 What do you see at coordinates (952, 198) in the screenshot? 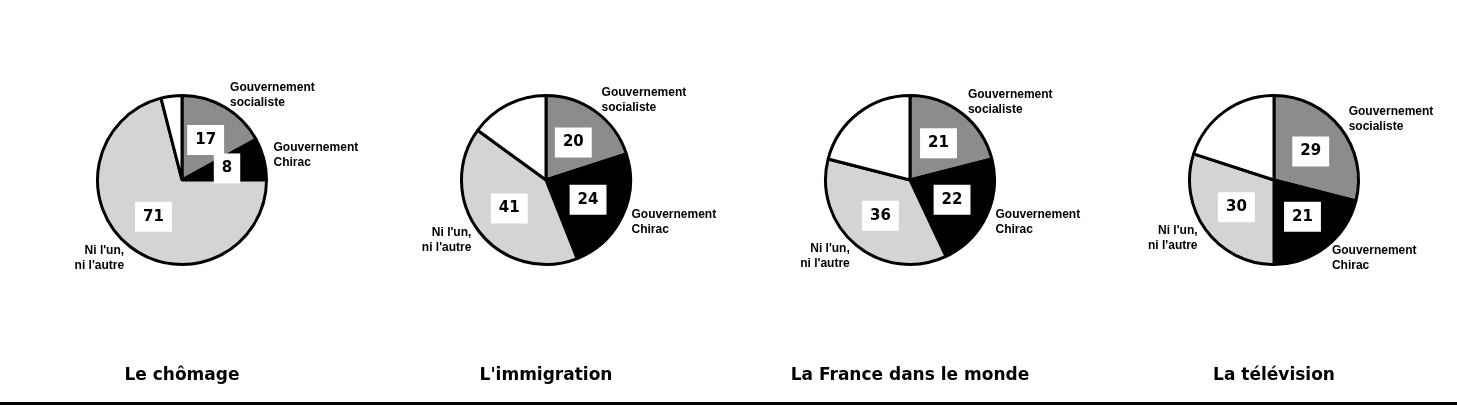
I see `data-label: 22` at bounding box center [952, 198].